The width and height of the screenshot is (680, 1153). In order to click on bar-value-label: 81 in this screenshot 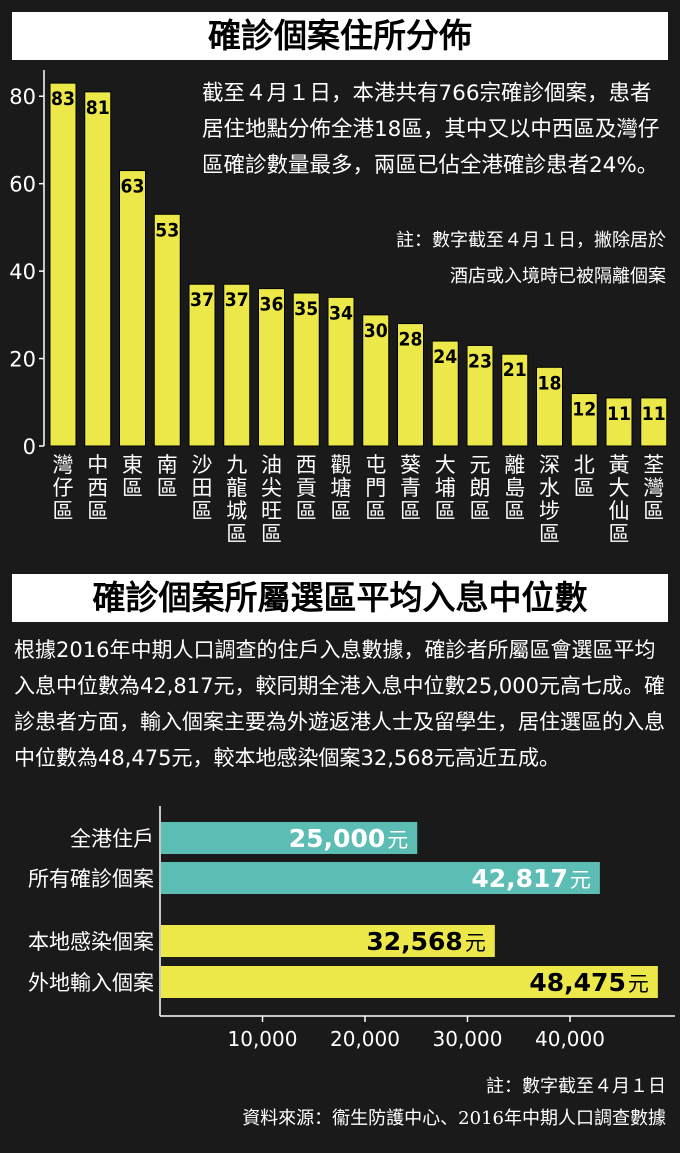, I will do `click(98, 108)`.